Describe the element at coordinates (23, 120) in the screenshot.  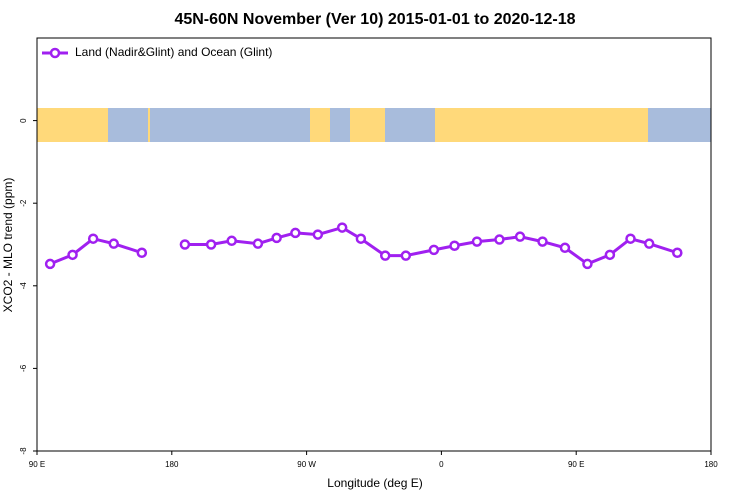
I see `y-tick-label: 0` at that location.